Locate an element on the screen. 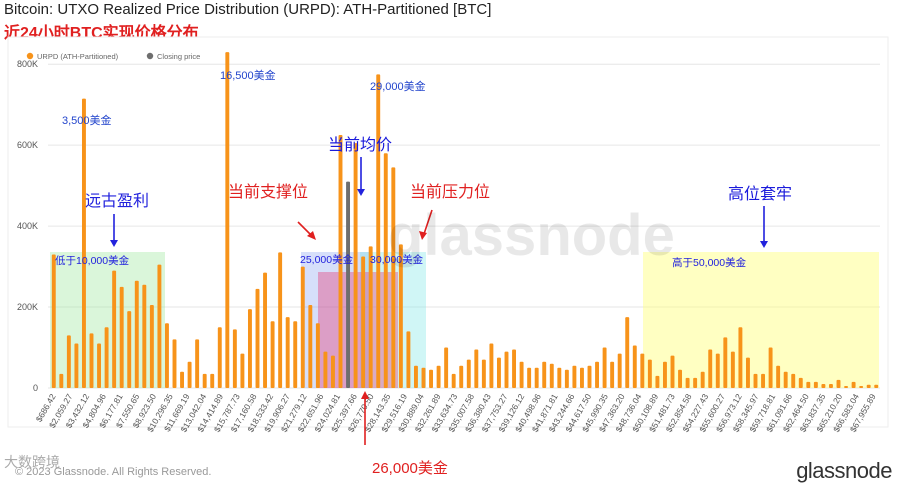 Image resolution: width=900 pixels, height=484 pixels. arrow-26000-head is located at coordinates (365, 395).